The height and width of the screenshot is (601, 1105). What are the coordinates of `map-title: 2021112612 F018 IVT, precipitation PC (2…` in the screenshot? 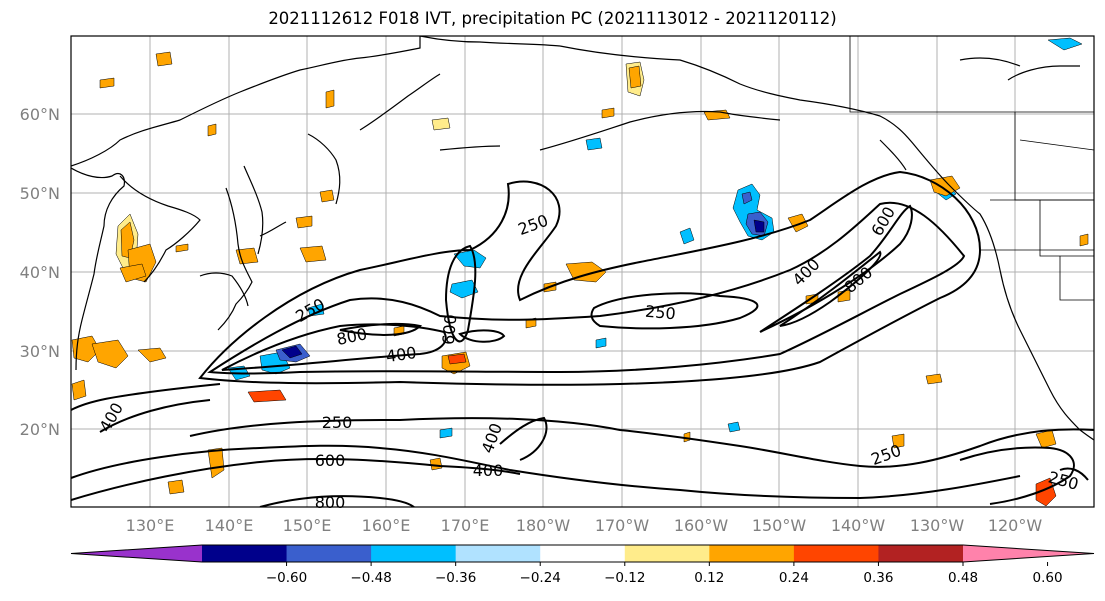 It's located at (552, 18).